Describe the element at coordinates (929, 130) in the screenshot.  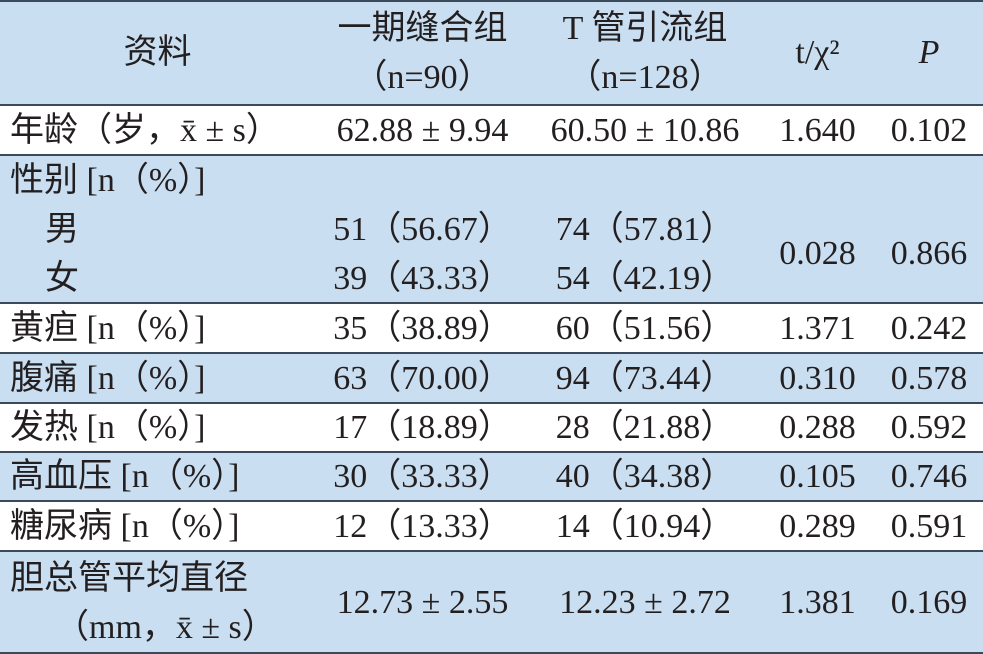
I see `data-cell: 0.102` at that location.